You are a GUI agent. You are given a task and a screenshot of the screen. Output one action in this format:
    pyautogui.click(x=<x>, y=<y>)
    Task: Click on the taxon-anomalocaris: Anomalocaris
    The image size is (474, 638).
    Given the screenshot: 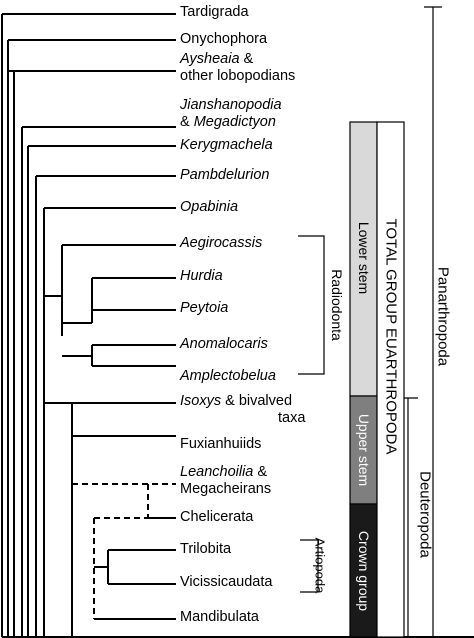 What is the action you would take?
    pyautogui.click(x=224, y=344)
    